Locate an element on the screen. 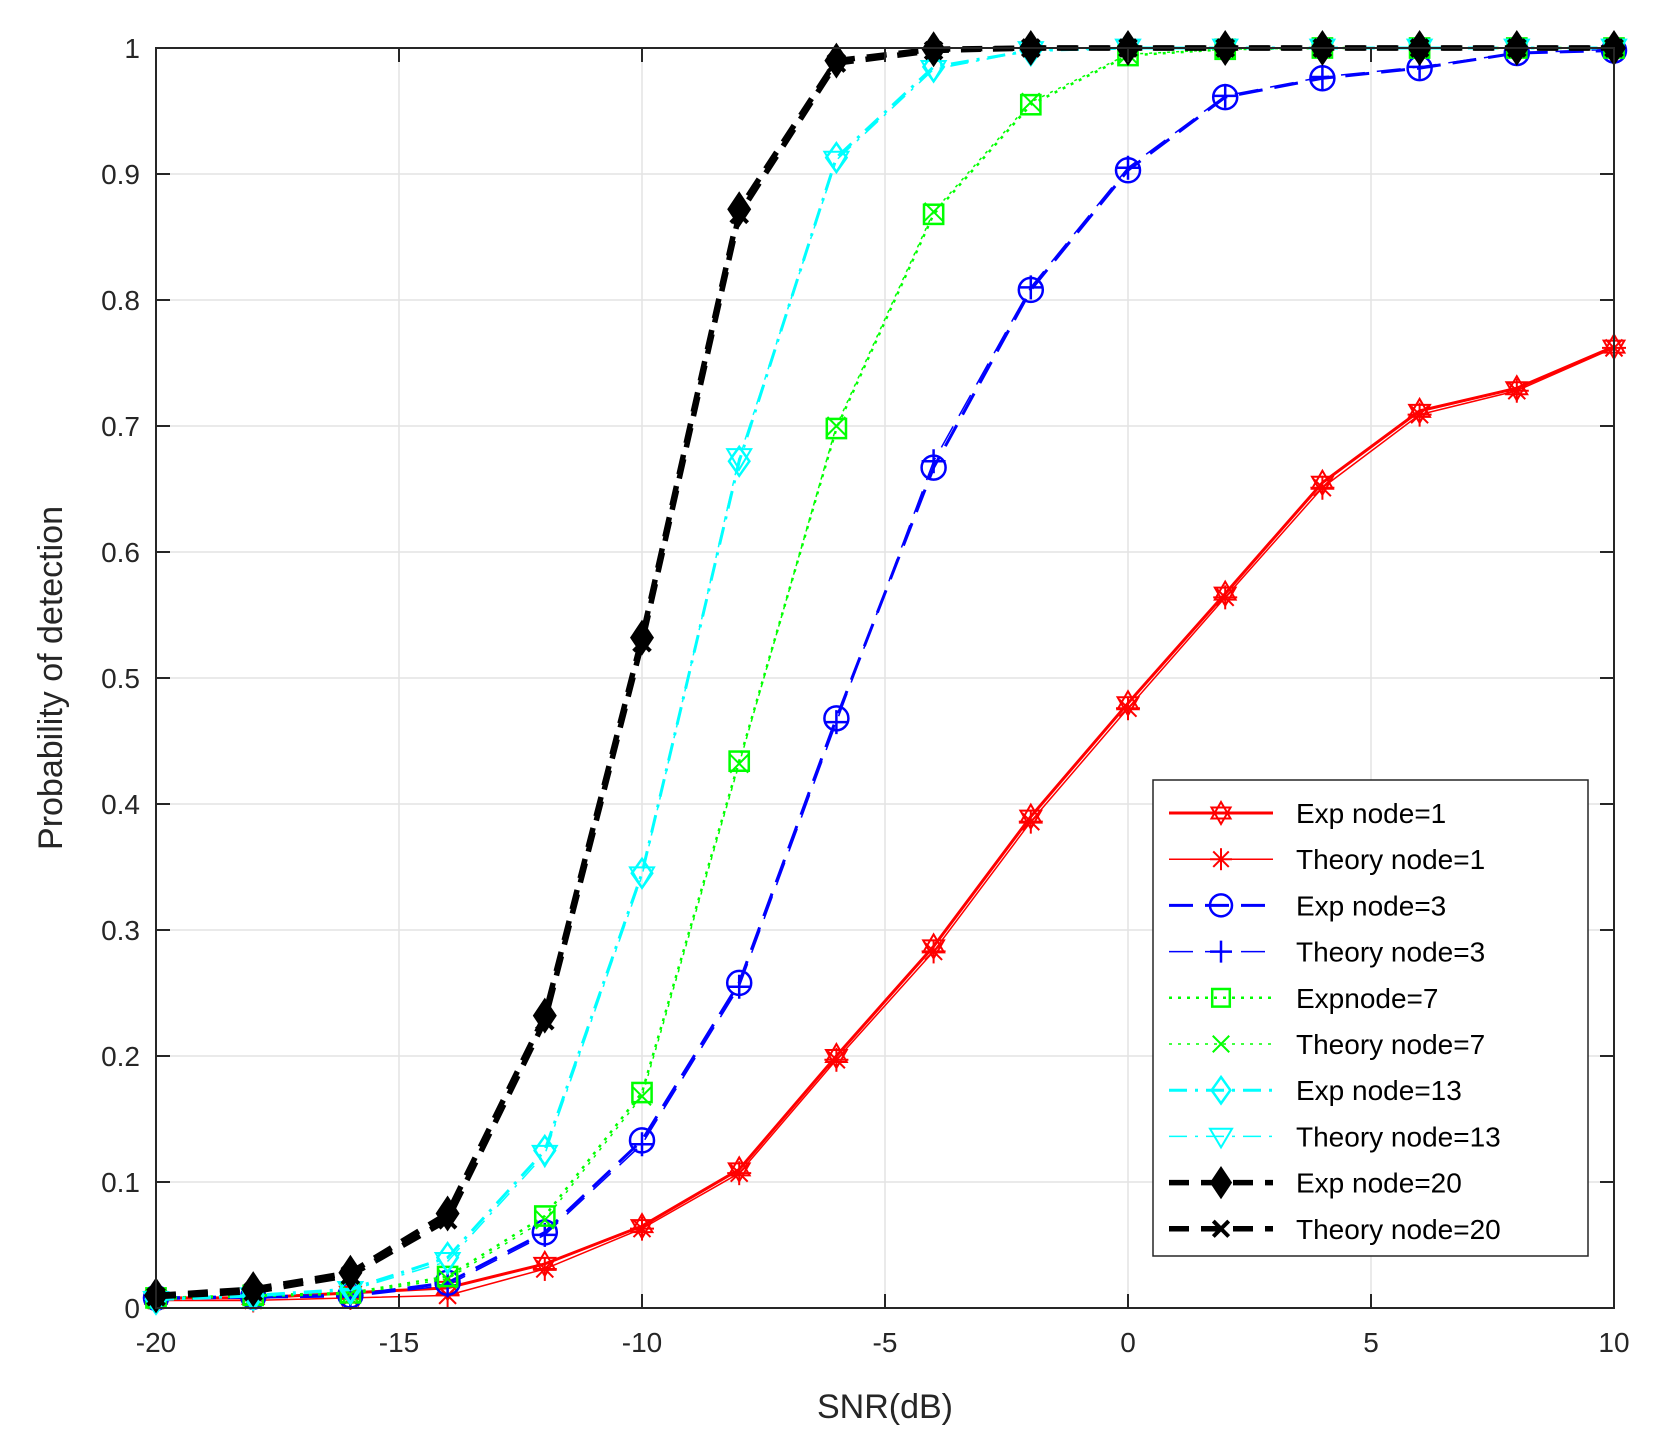 The height and width of the screenshot is (1452, 1656). legend-label: Theory node=3 is located at coordinates (1390, 952).